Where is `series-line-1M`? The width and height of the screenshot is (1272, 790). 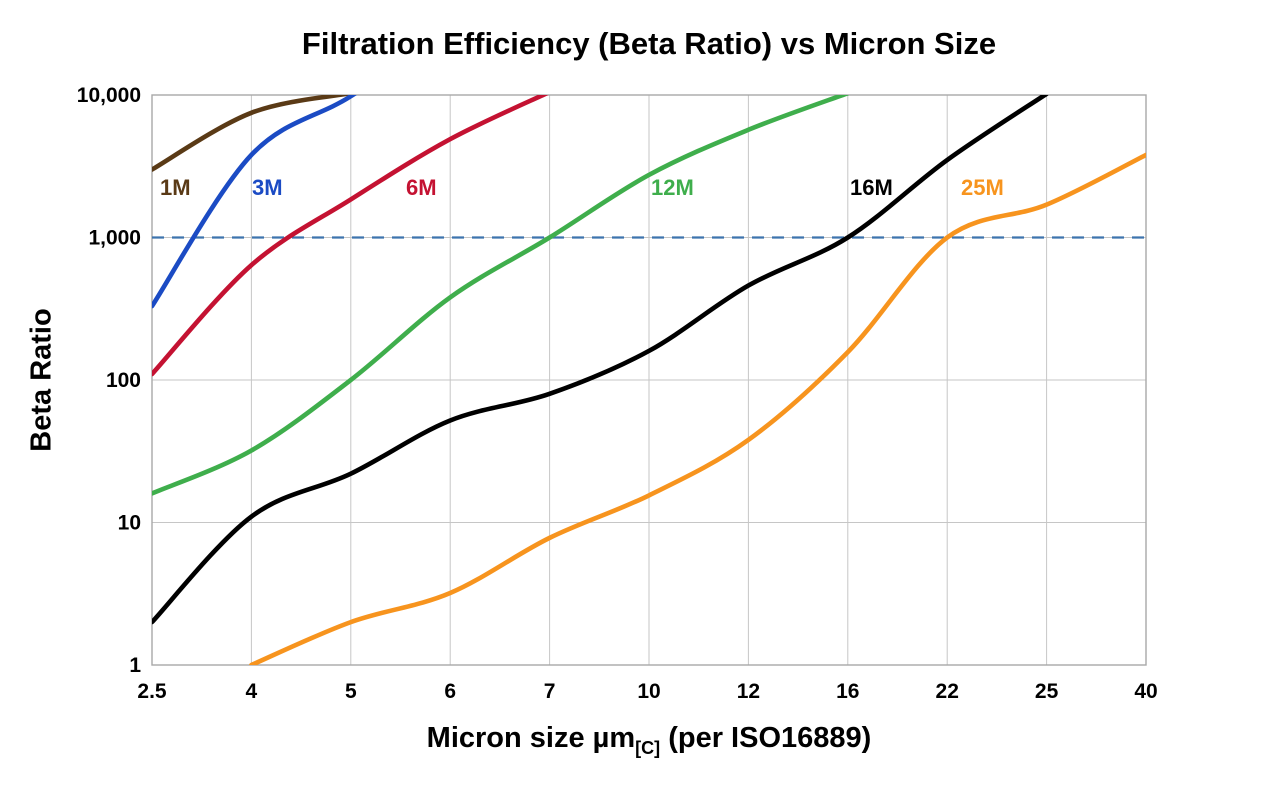
series-line-1M is located at coordinates (252, 133).